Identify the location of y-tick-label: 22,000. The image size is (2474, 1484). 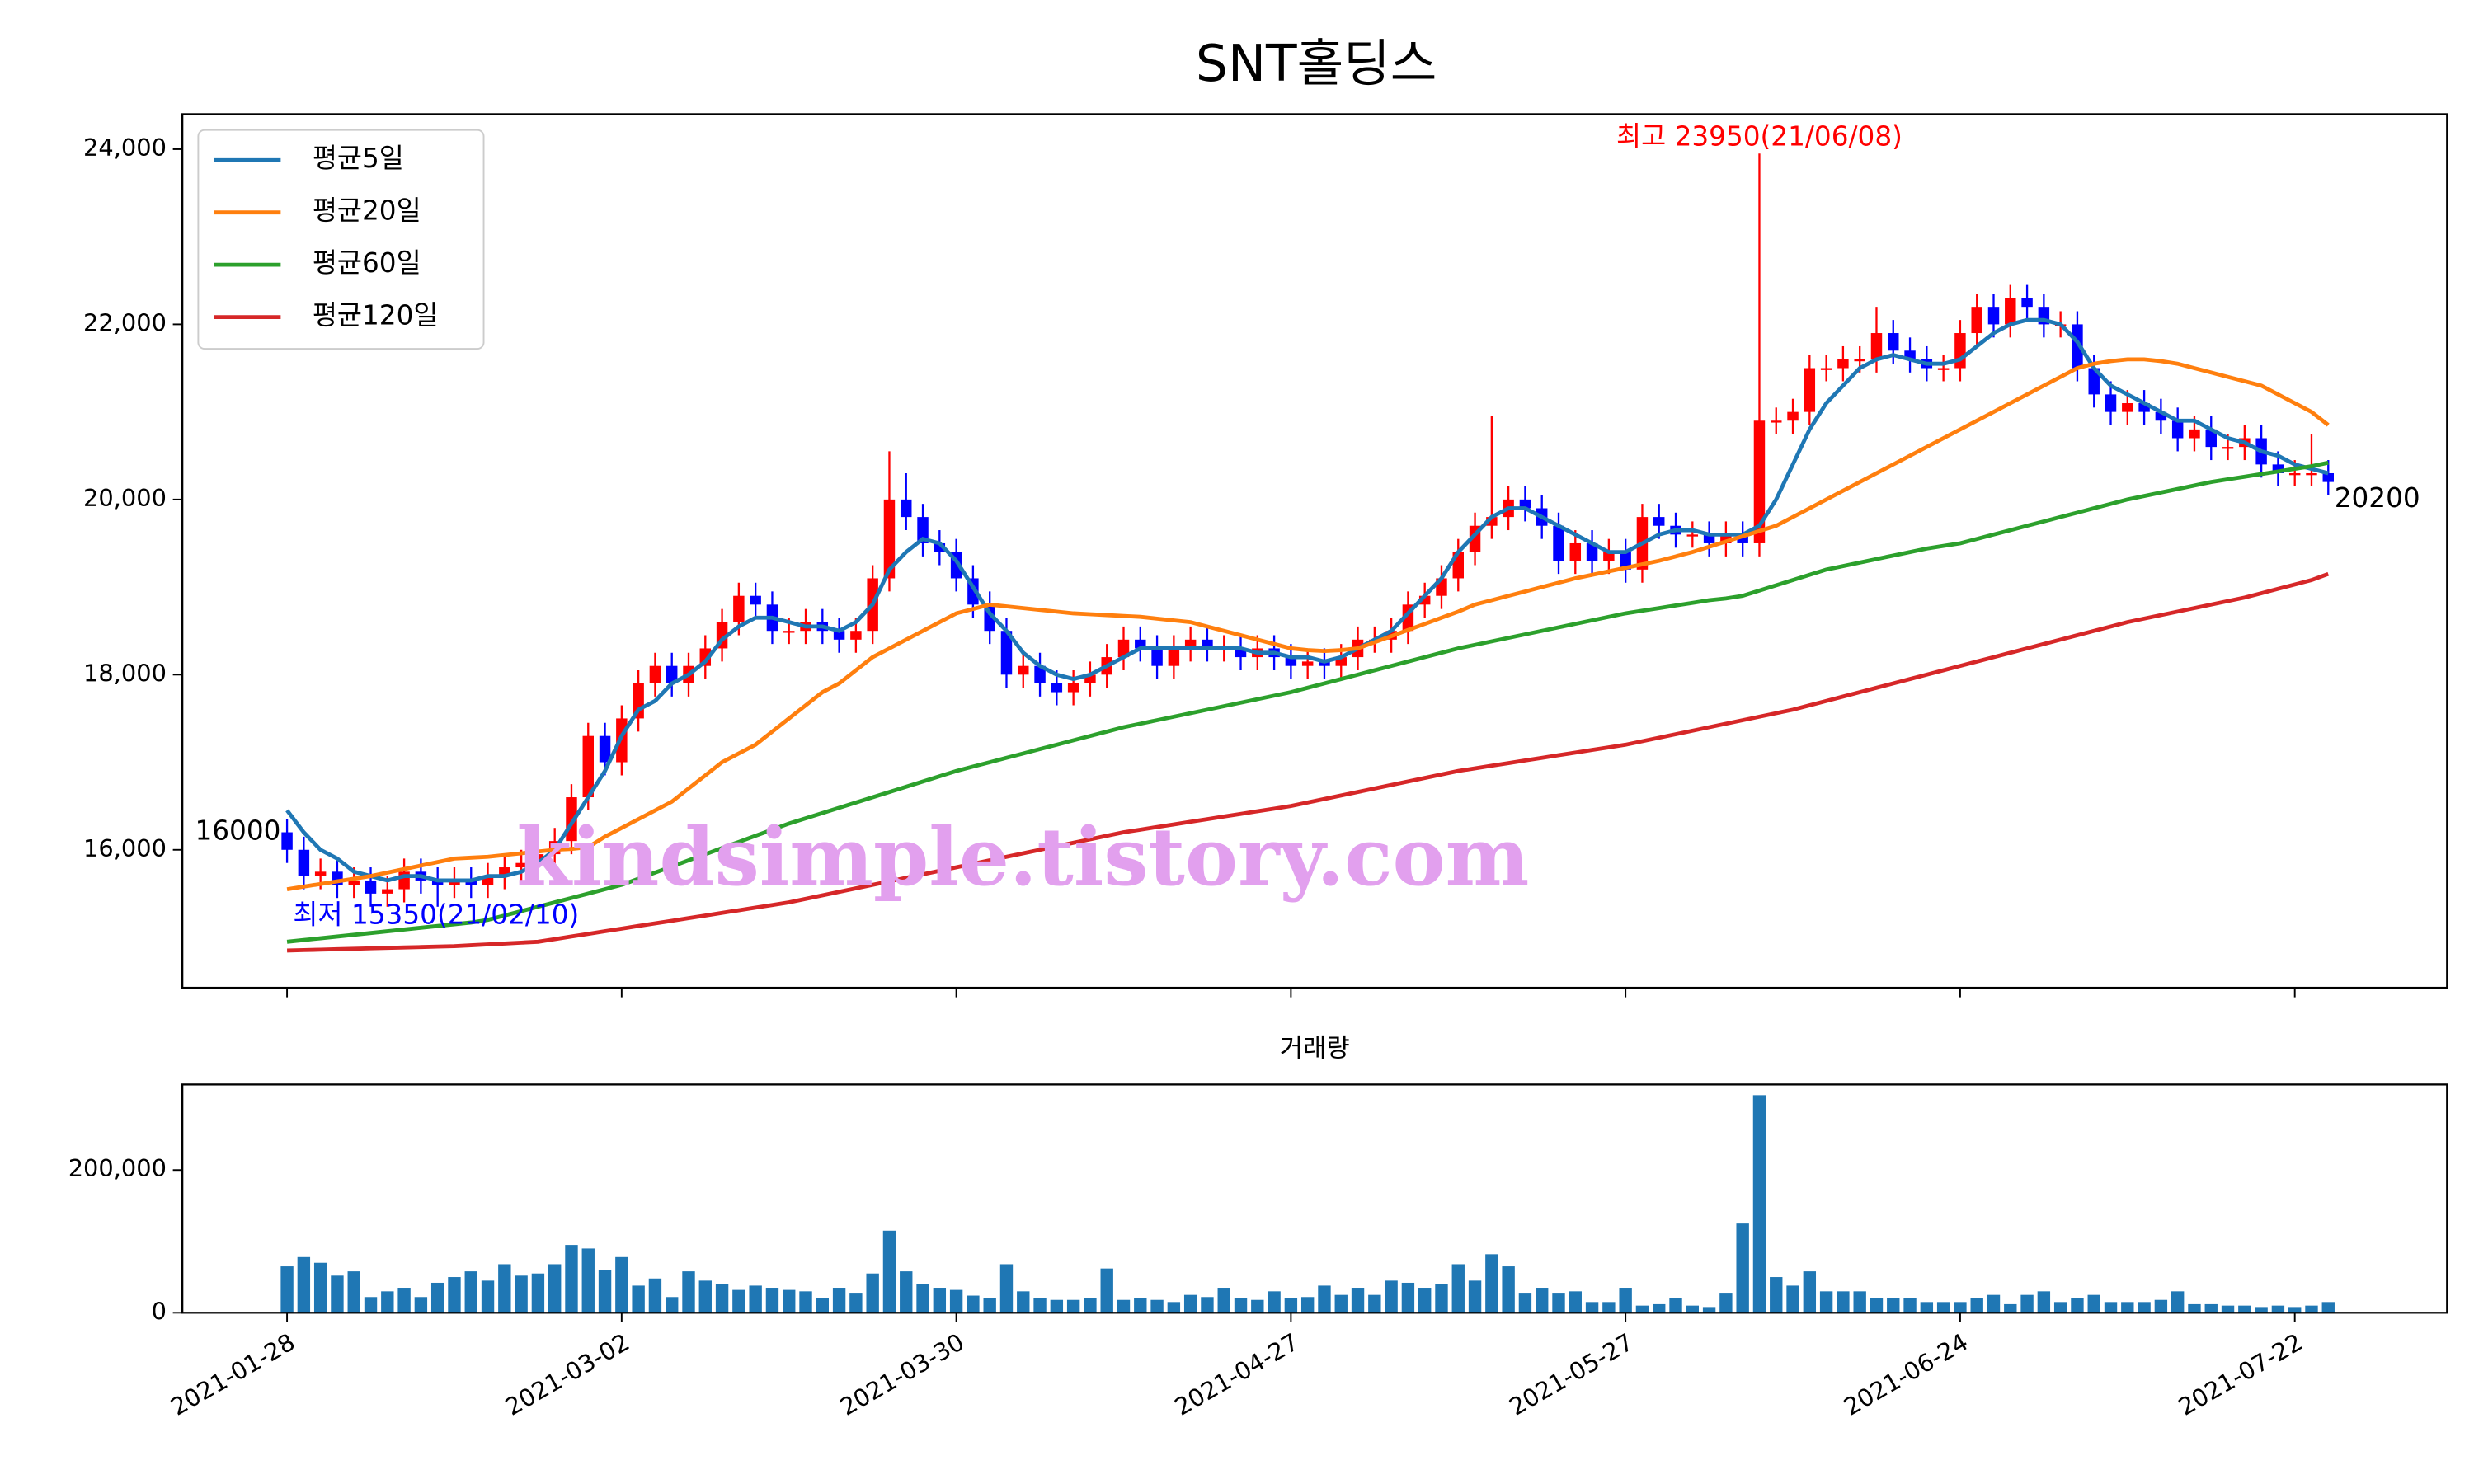
(125, 322).